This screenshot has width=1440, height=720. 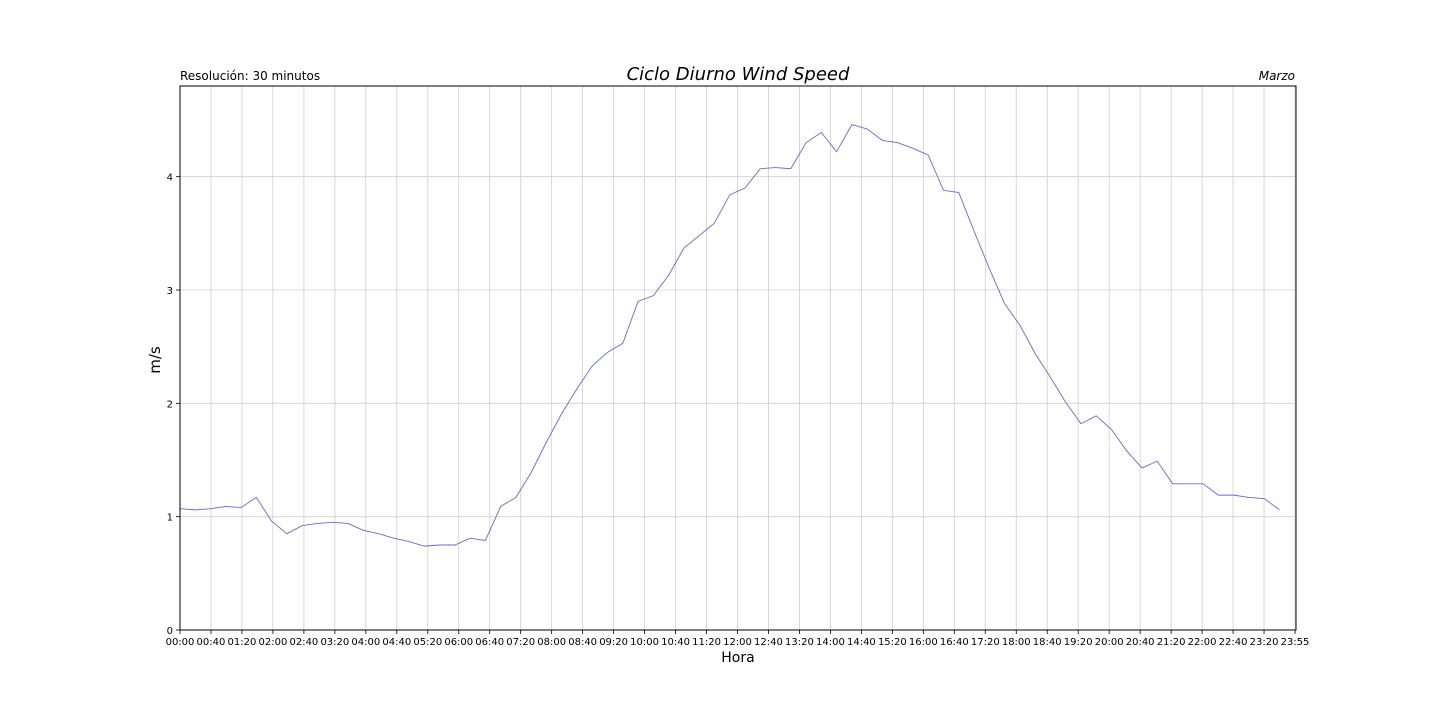 What do you see at coordinates (250, 76) in the screenshot?
I see `resolution-label: Resolución: 30 minutos` at bounding box center [250, 76].